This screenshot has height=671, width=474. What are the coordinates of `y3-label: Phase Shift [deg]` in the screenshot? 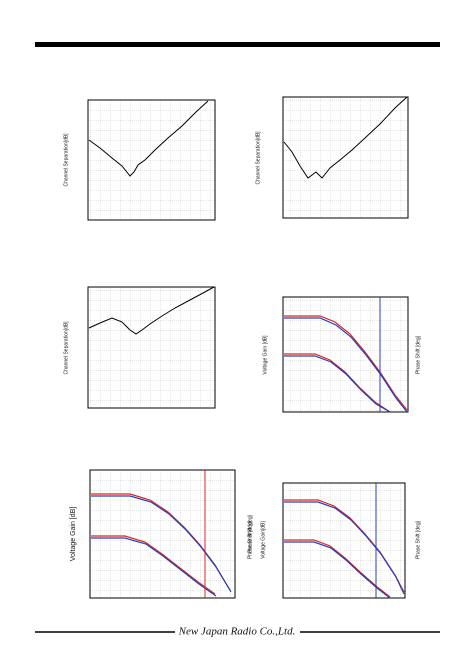 It's located at (250, 539).